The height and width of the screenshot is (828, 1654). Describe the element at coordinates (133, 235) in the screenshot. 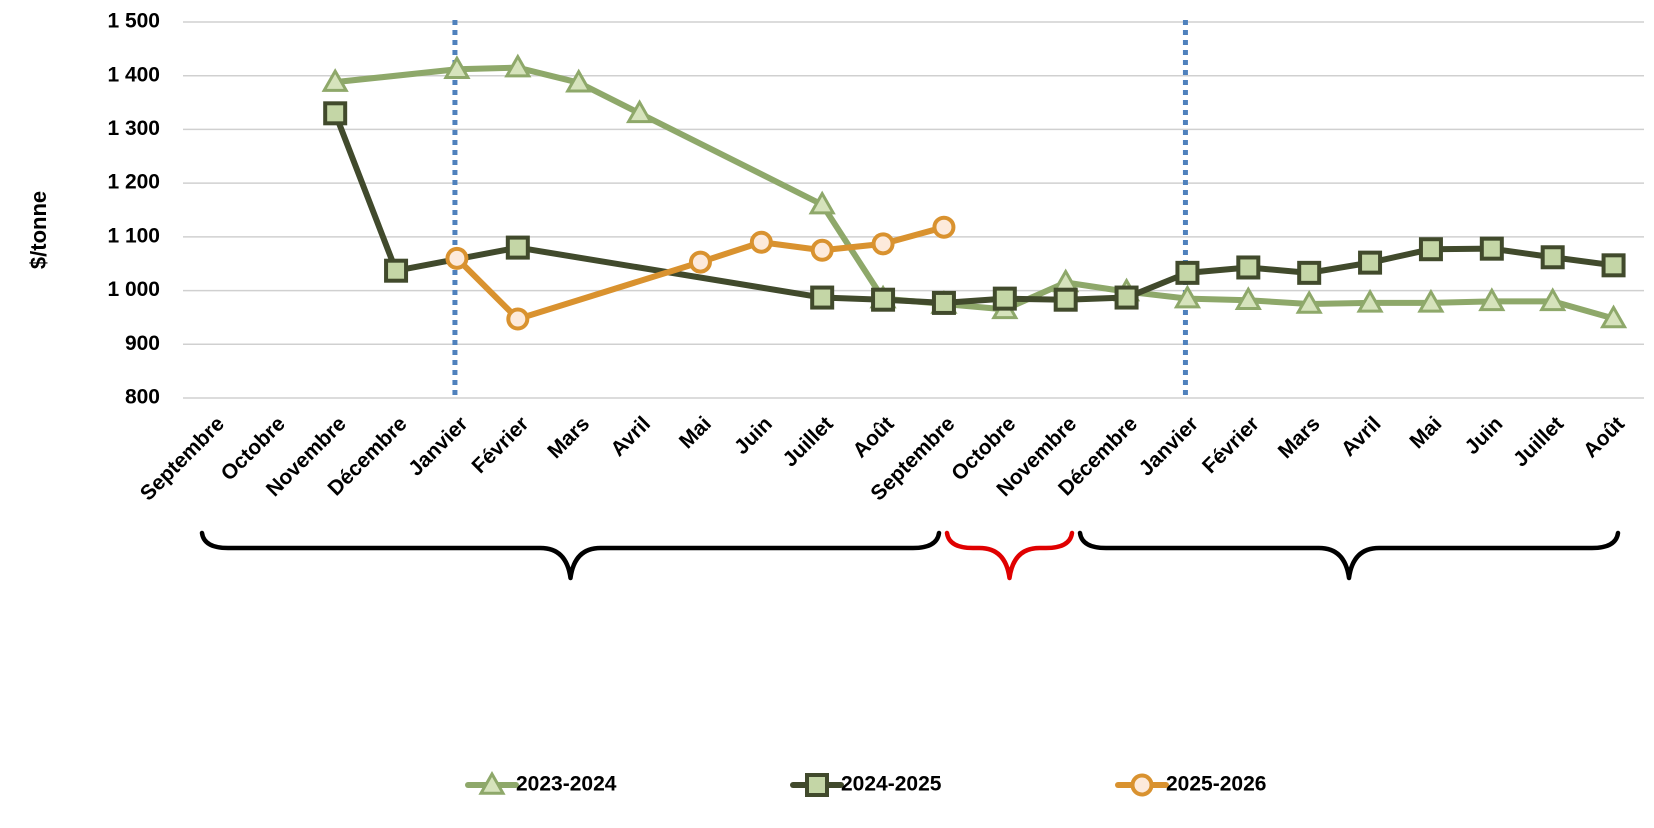

I see `y-tick-label: 1 100` at that location.